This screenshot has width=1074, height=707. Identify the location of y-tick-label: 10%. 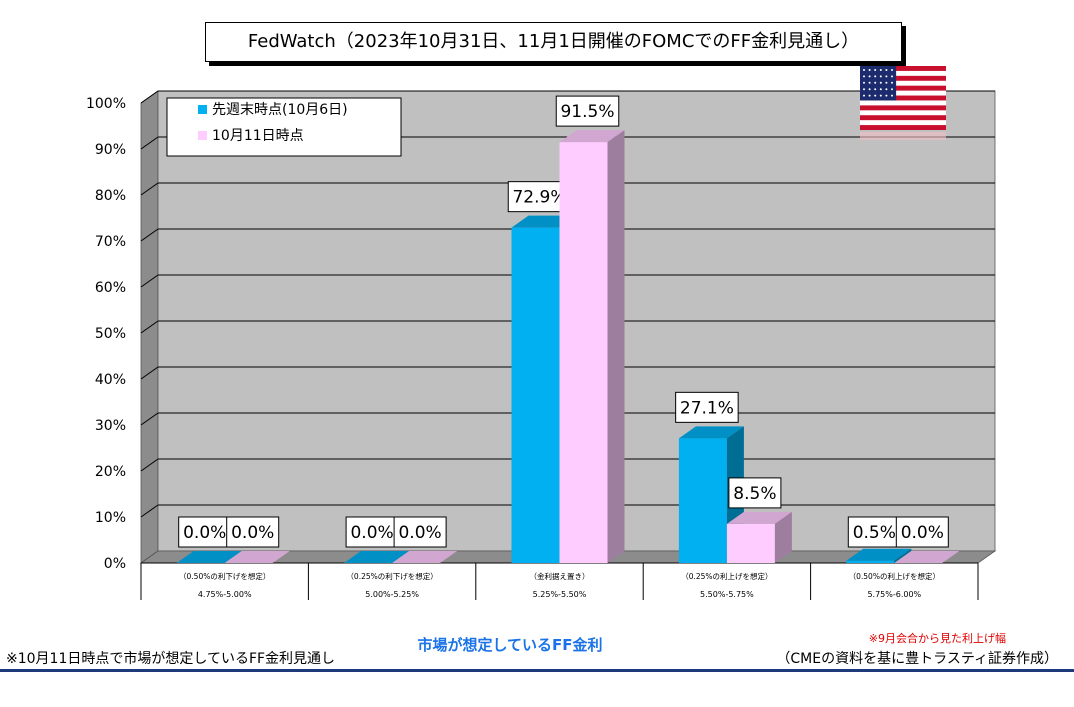
(110, 518).